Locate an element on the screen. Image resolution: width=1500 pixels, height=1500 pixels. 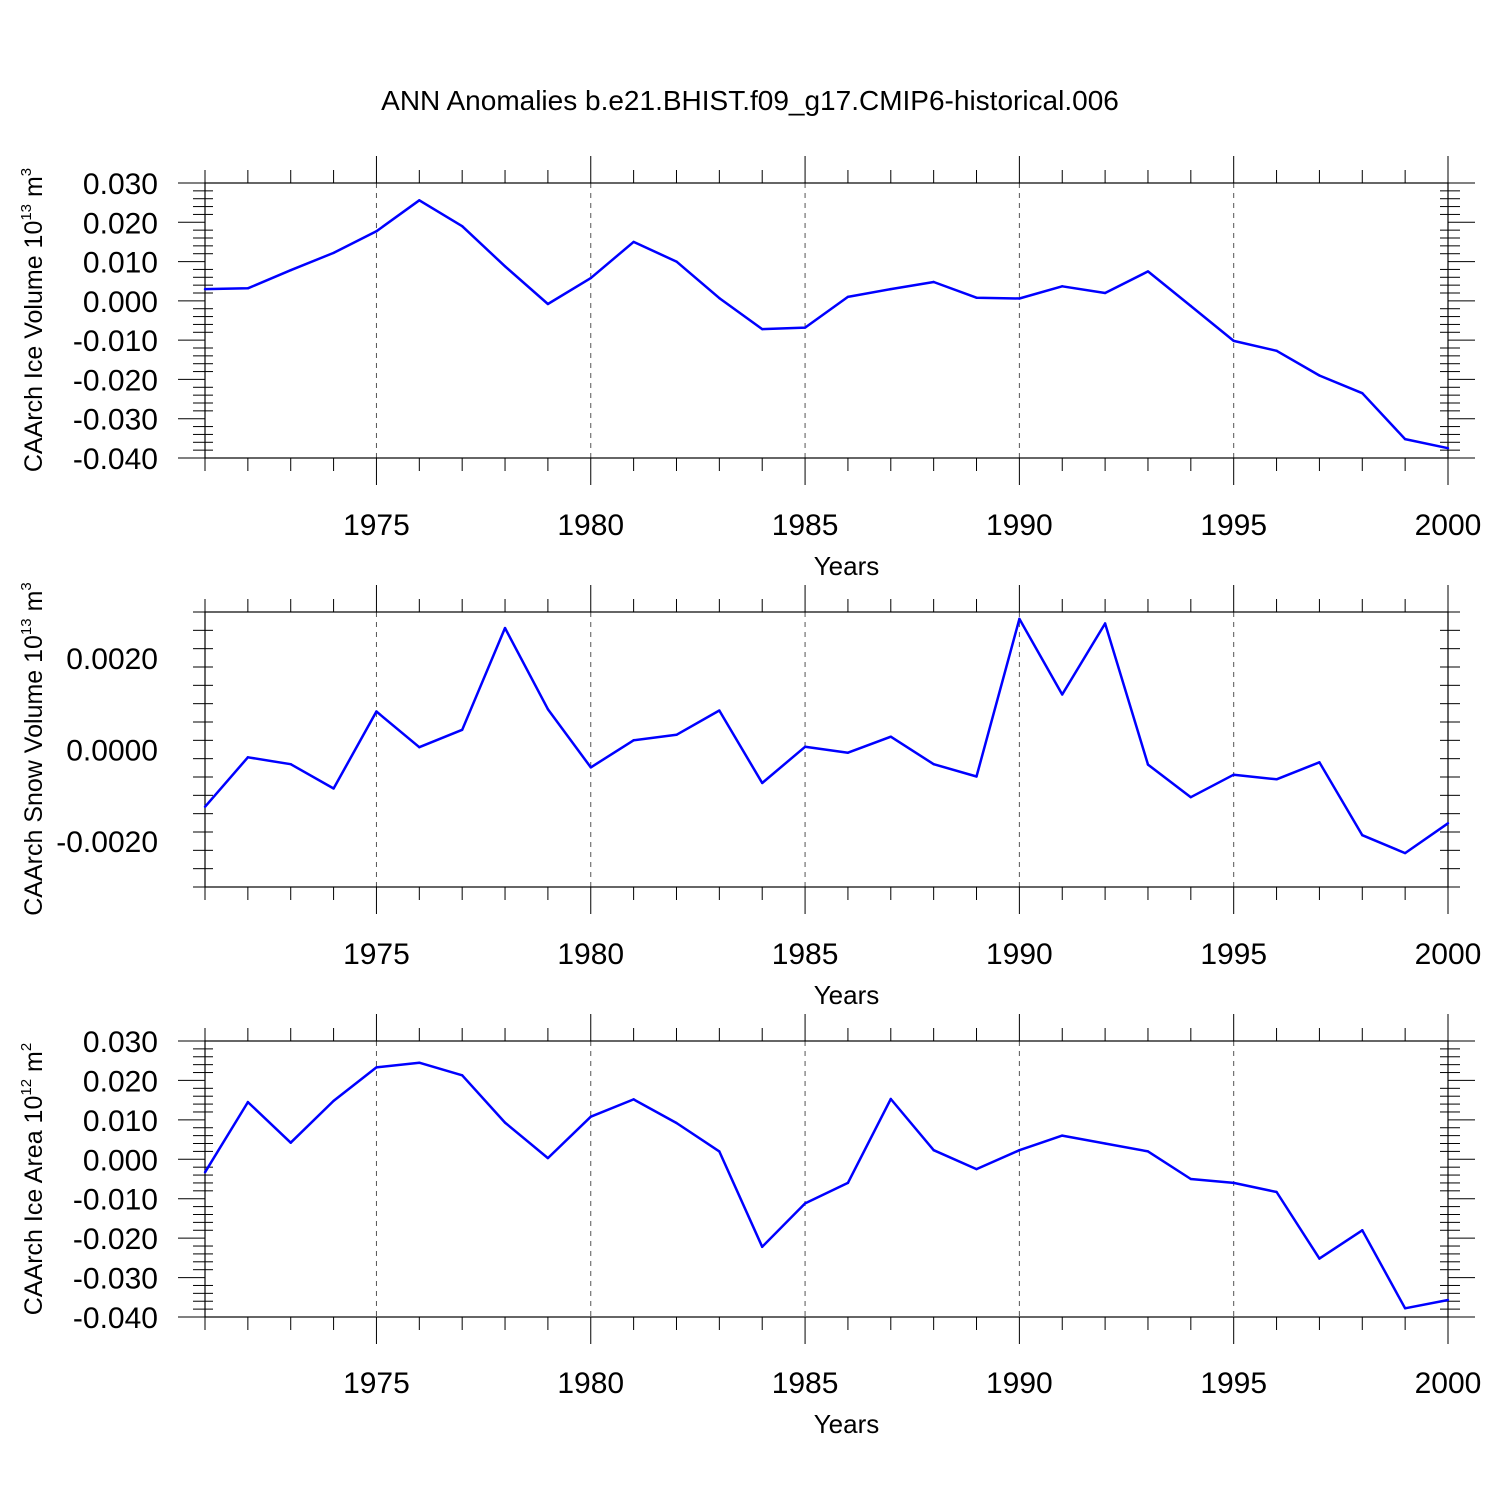
y-axis-label-text: CAArch Ice Area 10 is located at coordinates (34, 1206).